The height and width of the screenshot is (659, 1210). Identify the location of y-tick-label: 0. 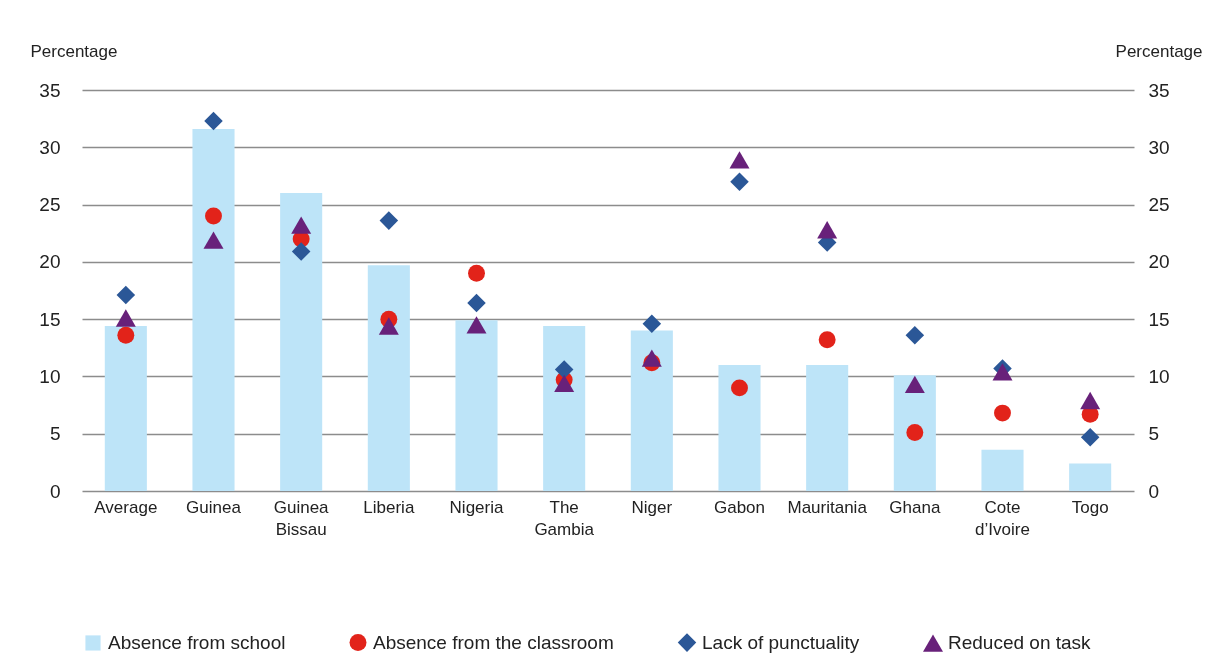
(55, 491).